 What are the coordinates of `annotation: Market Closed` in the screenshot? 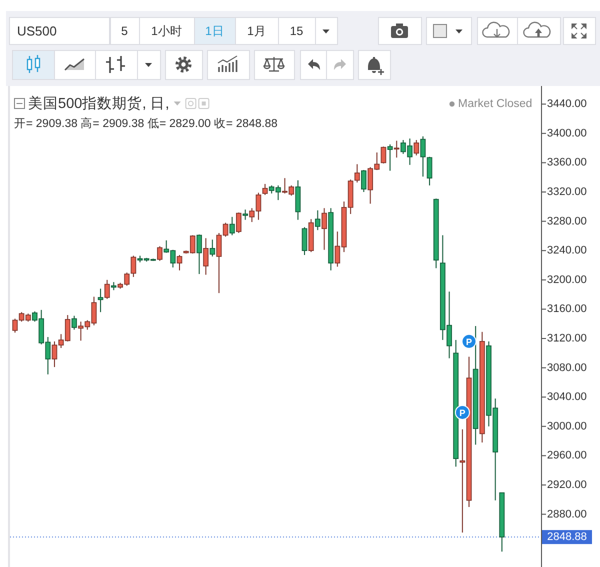 It's located at (495, 104).